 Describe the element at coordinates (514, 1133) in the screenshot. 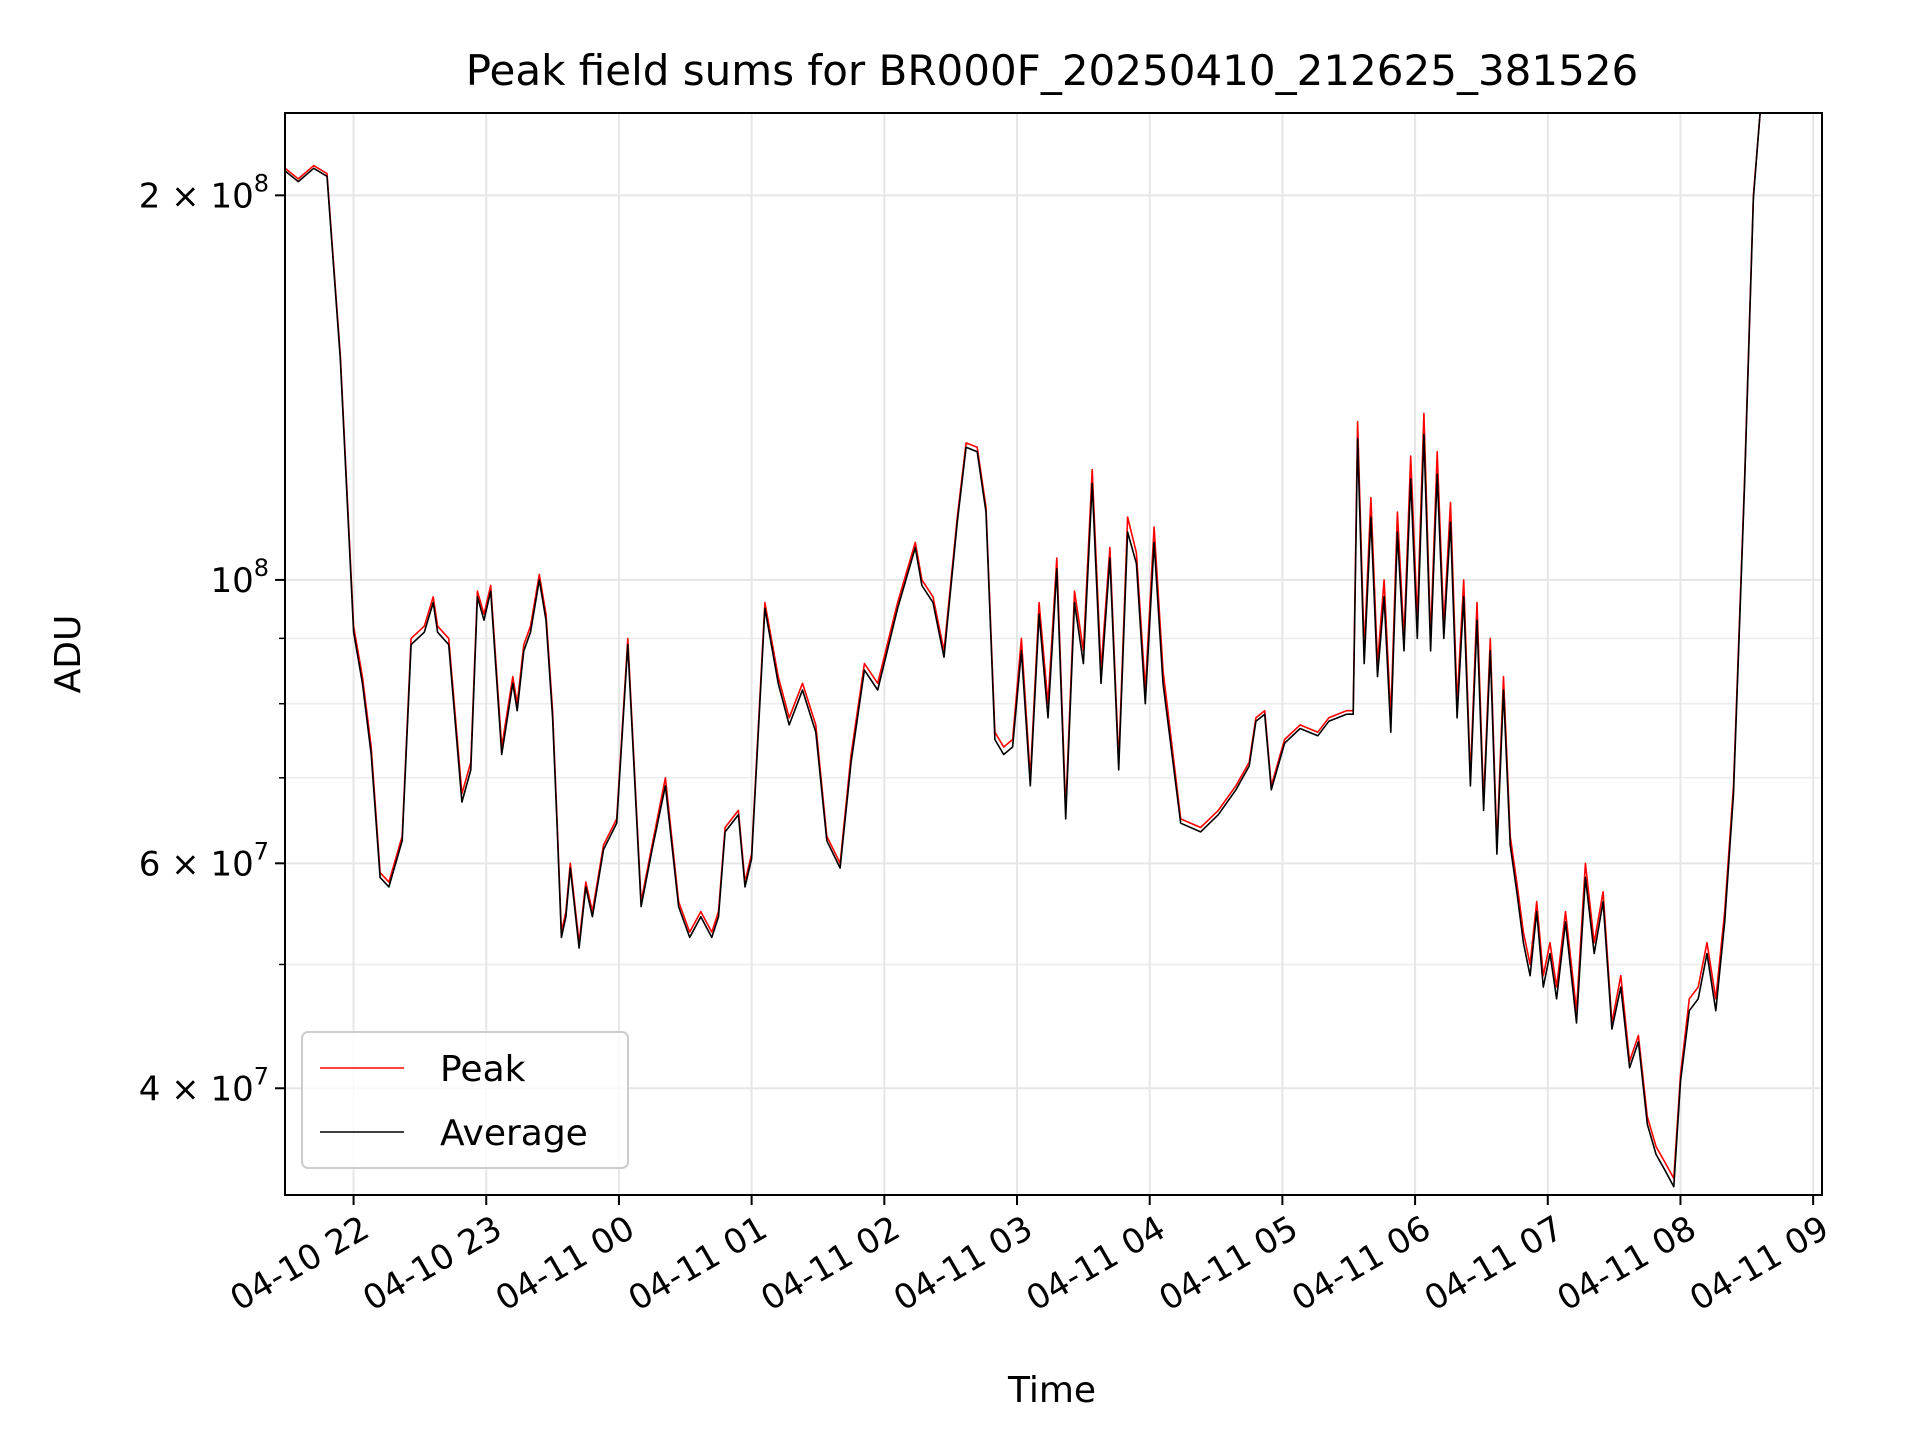

I see `legend-label-average: Average` at that location.